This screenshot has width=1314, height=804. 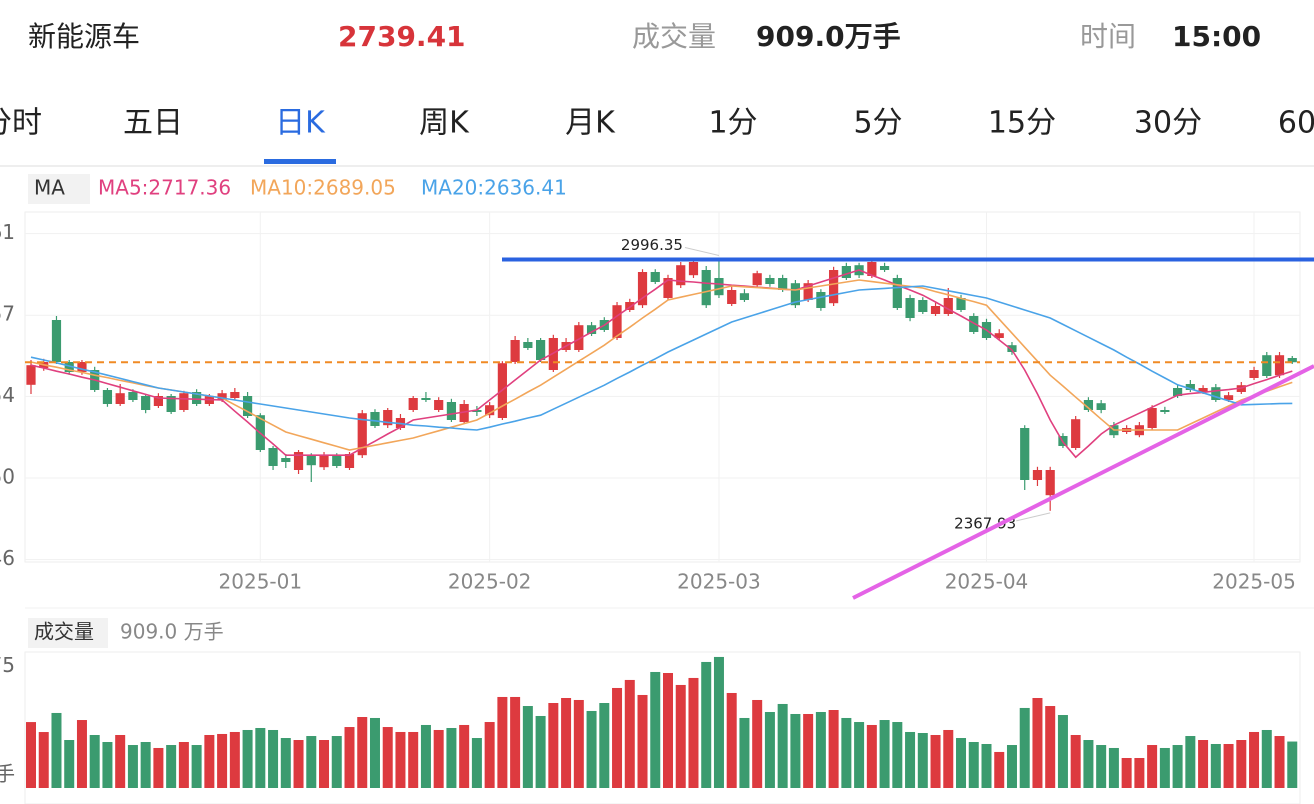 I want to click on tab: 月K, so click(x=590, y=123).